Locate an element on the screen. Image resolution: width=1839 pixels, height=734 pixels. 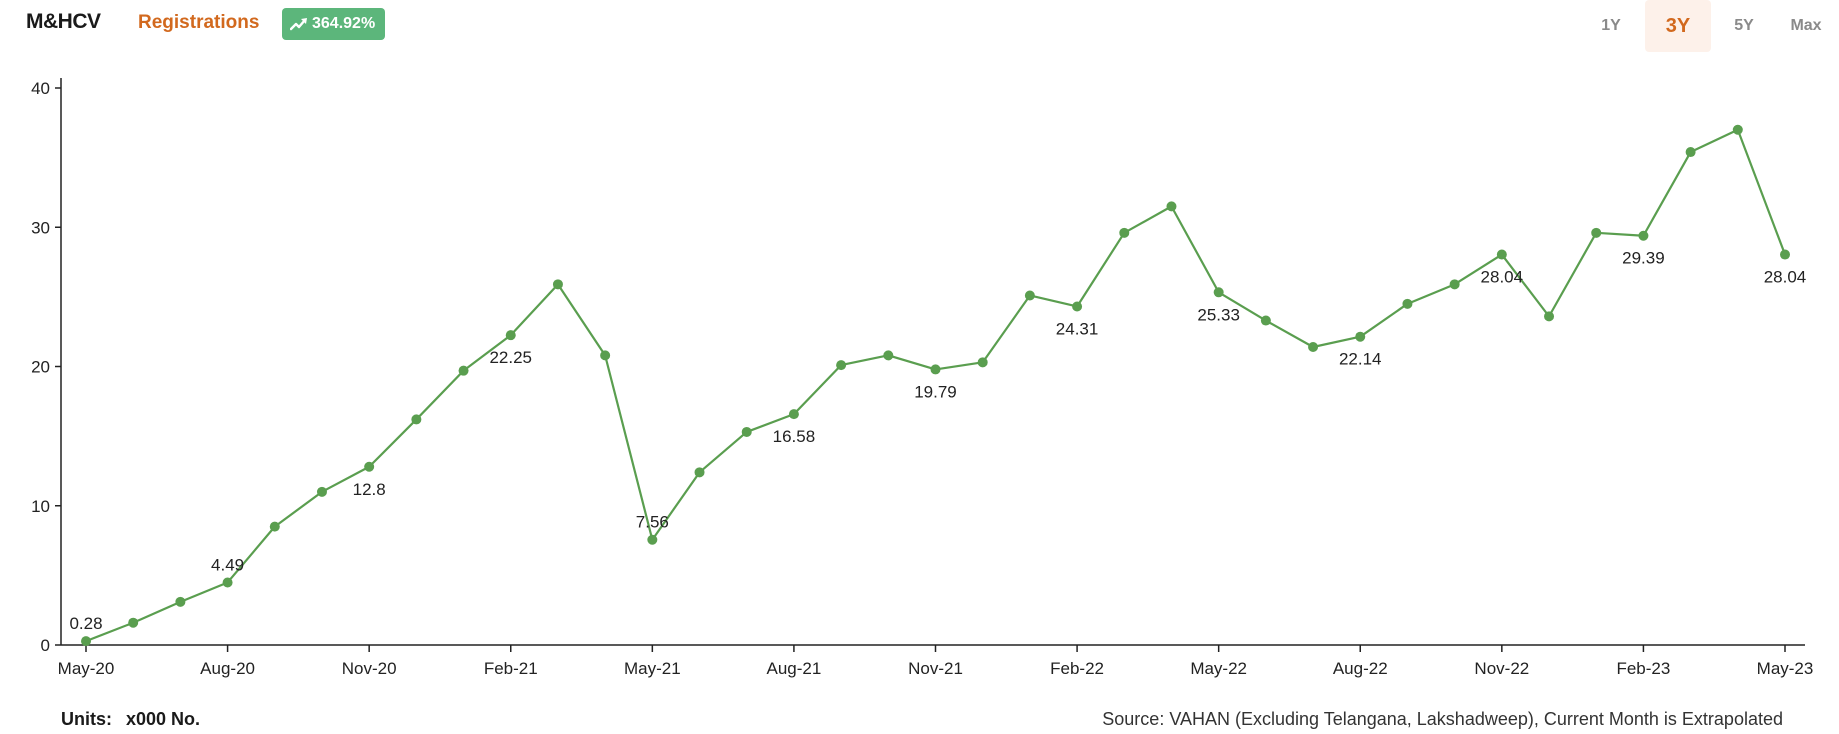
units-note: Units: x000 No. is located at coordinates (130, 719).